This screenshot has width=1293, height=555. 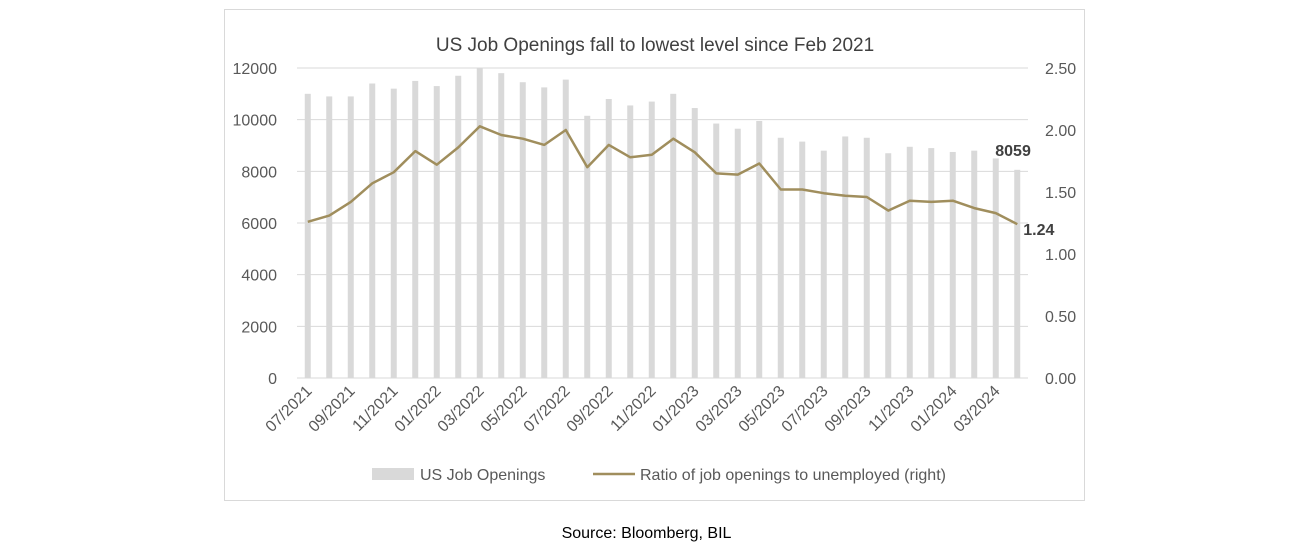 I want to click on left-axis: 0 2000 4000 6000 8000 10000 12000, so click(x=255, y=224).